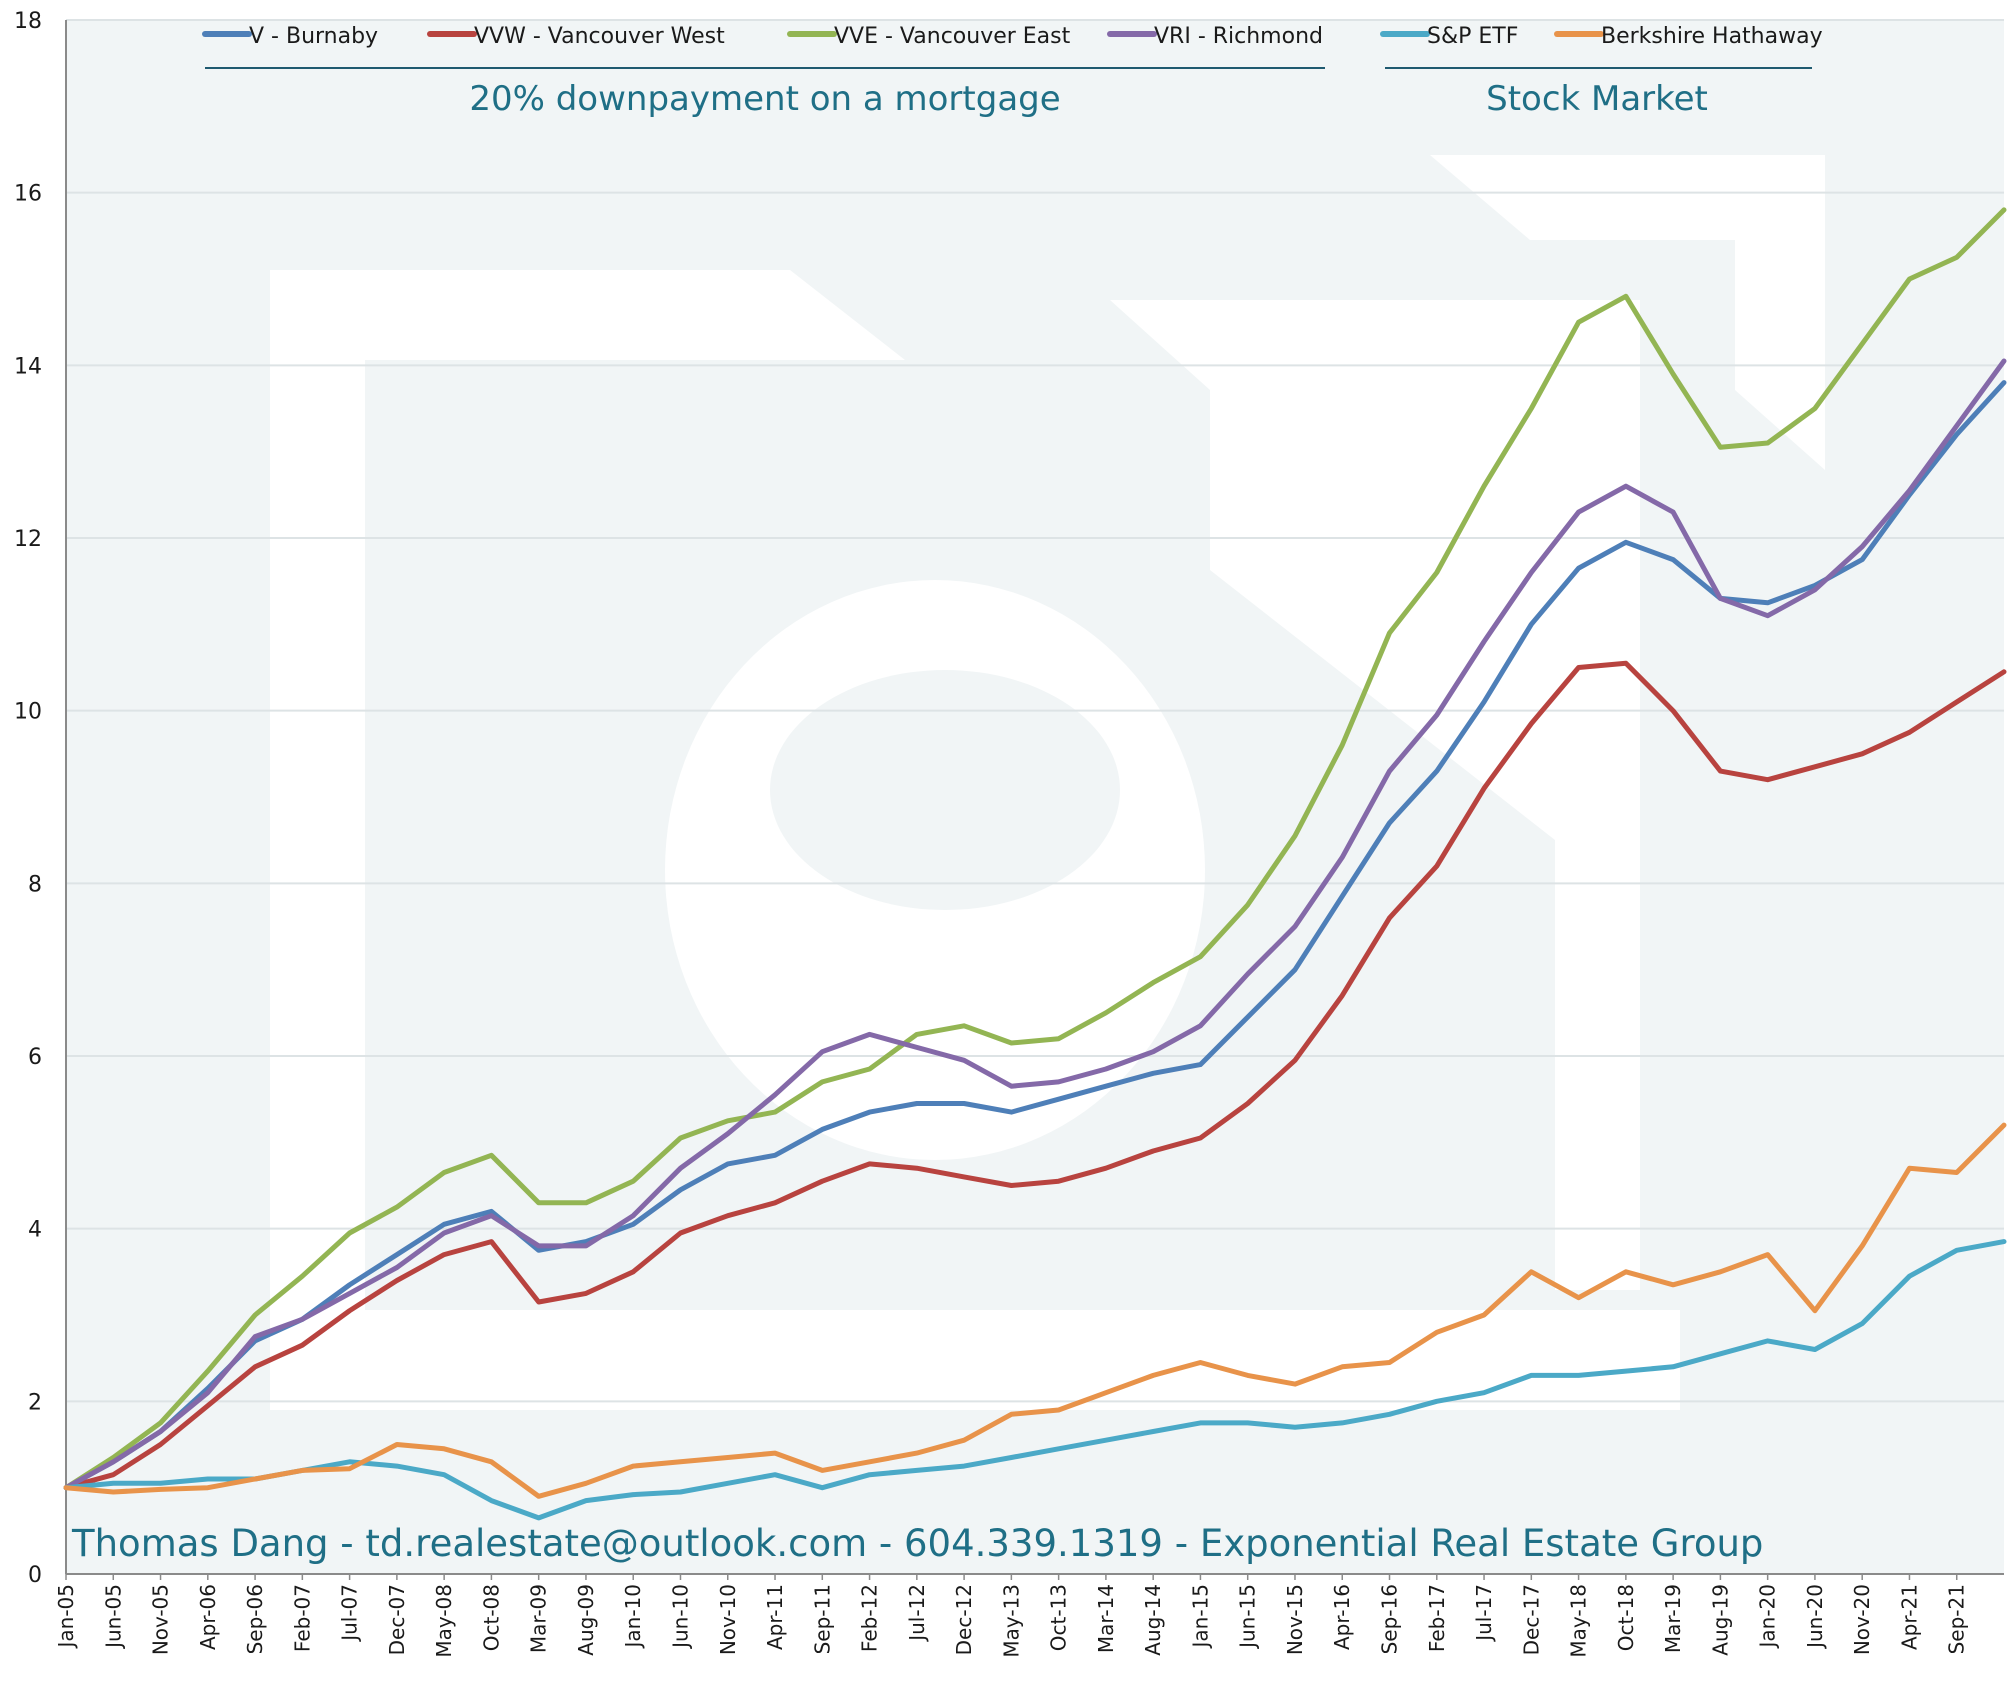 Image resolution: width=2016 pixels, height=1686 pixels. Describe the element at coordinates (208, 1617) in the screenshot. I see `x-tick-label: Apr-06` at that location.